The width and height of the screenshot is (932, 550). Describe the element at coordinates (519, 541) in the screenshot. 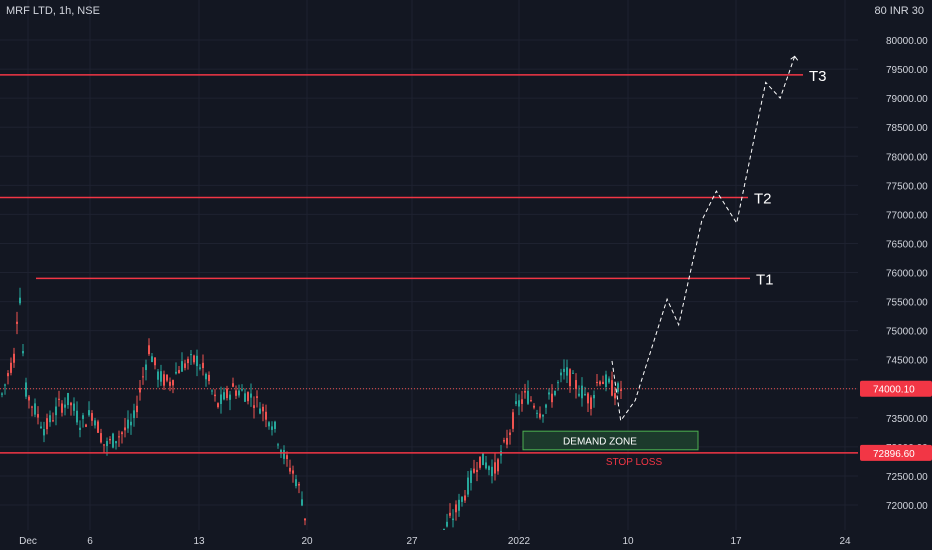

I see `time-tick-label: 2022` at that location.